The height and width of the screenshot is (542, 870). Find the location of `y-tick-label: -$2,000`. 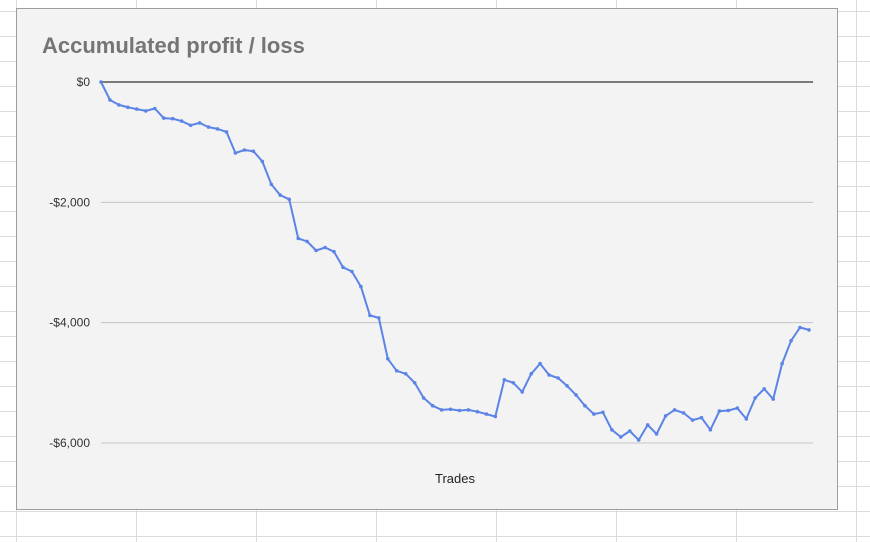

y-tick-label: -$2,000 is located at coordinates (69, 202).